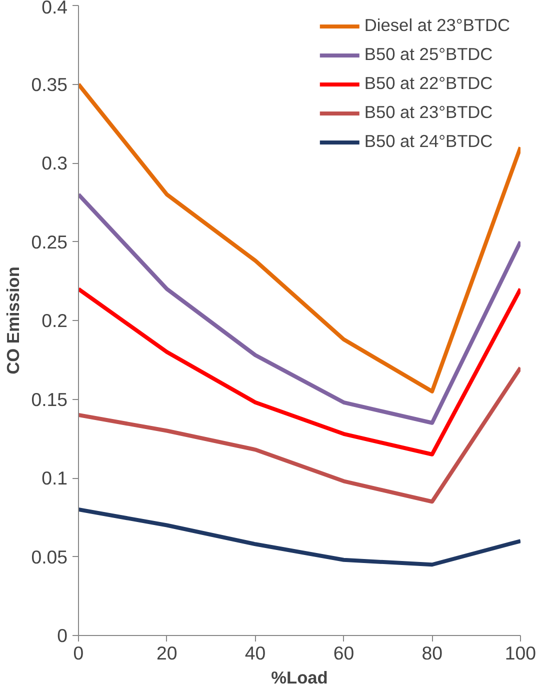  What do you see at coordinates (62, 635) in the screenshot?
I see `y-tick-label: 0` at bounding box center [62, 635].